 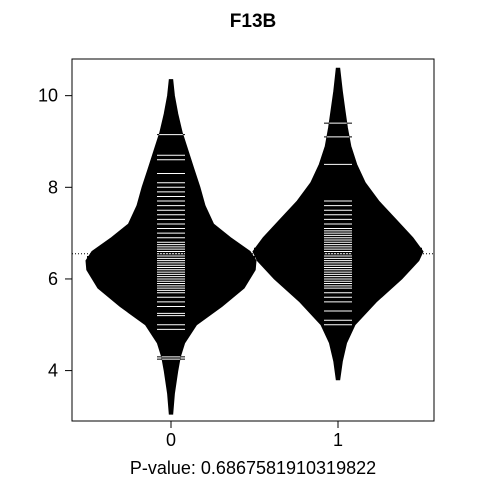 What do you see at coordinates (253, 21) in the screenshot?
I see `chart-title: F13B` at bounding box center [253, 21].